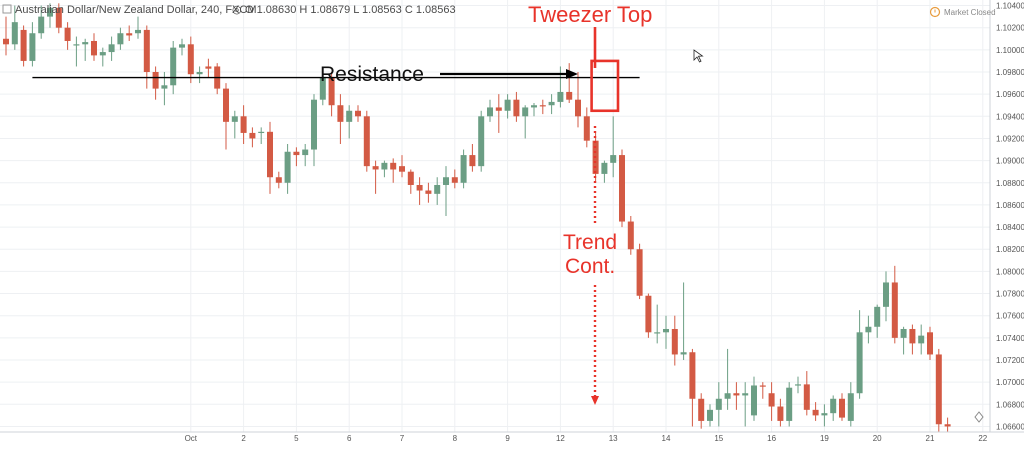 This screenshot has height=451, width=1024. Describe the element at coordinates (1010, 271) in the screenshot. I see `price-tick-label: 1.08000` at that location.